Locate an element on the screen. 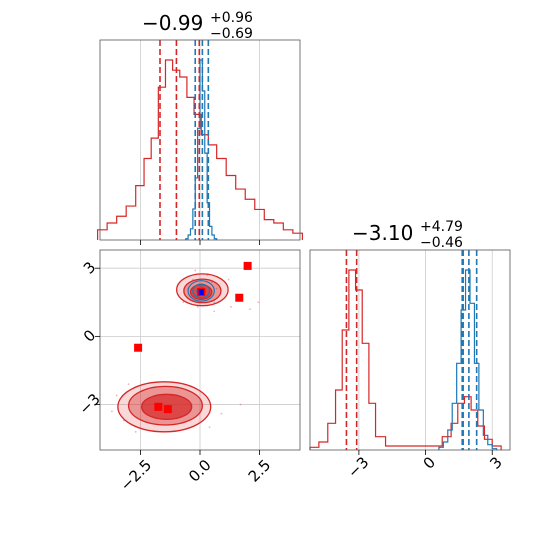 The width and height of the screenshot is (550, 550). bottom-right-title-main: −3.10 is located at coordinates (382, 233).